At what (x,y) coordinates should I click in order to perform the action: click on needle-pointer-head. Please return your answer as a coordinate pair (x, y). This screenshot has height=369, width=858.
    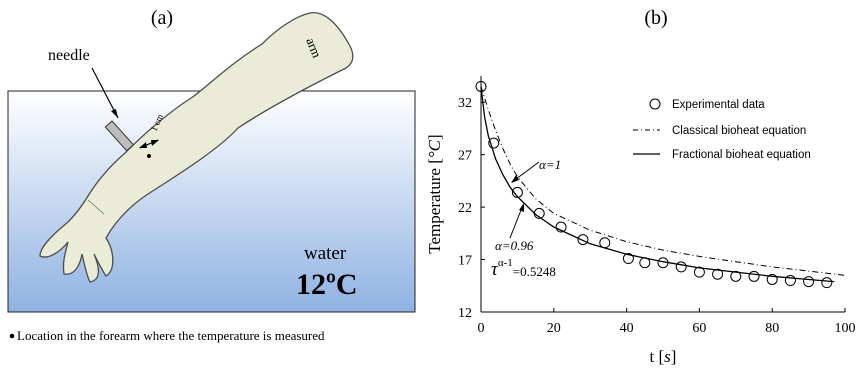
    Looking at the image, I should click on (114, 113).